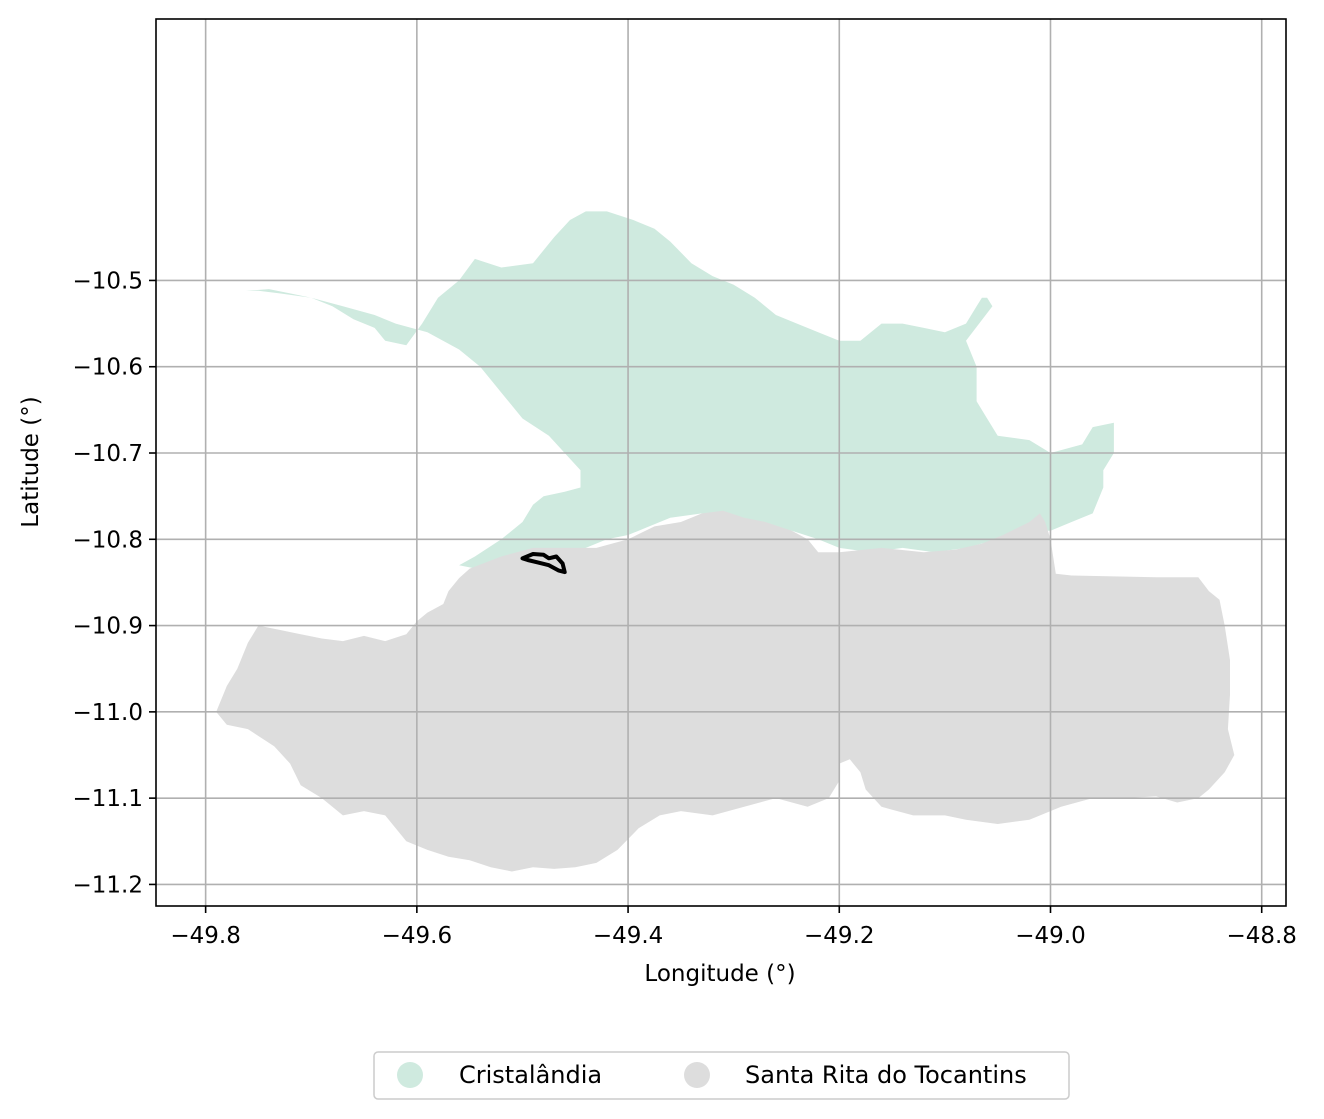  I want to click on y-tick-label: −10.7, so click(108, 454).